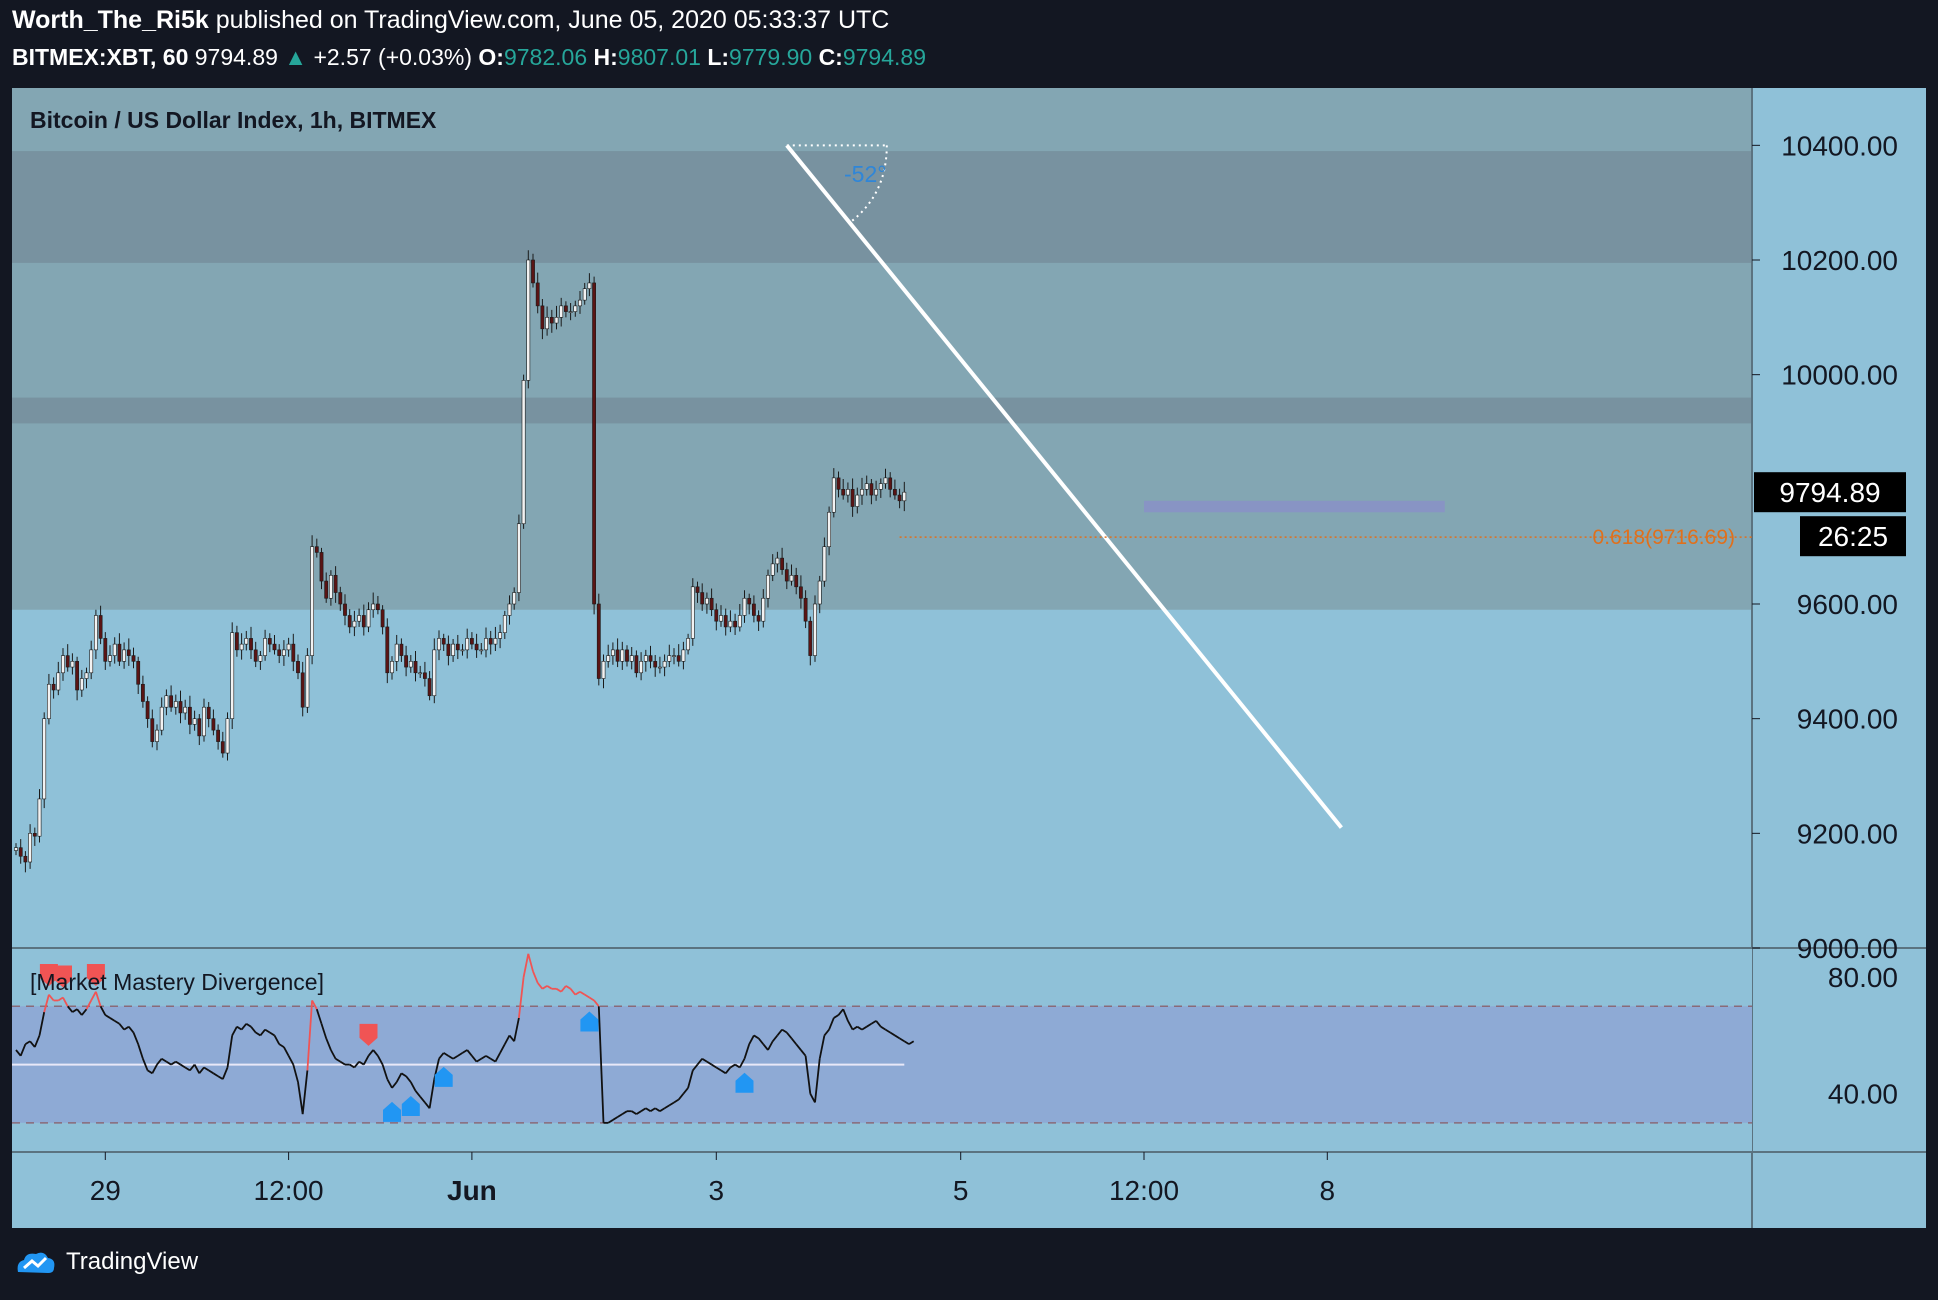 The image size is (1938, 1300). Describe the element at coordinates (1847, 833) in the screenshot. I see `y-tick-label: 9200.00` at that location.